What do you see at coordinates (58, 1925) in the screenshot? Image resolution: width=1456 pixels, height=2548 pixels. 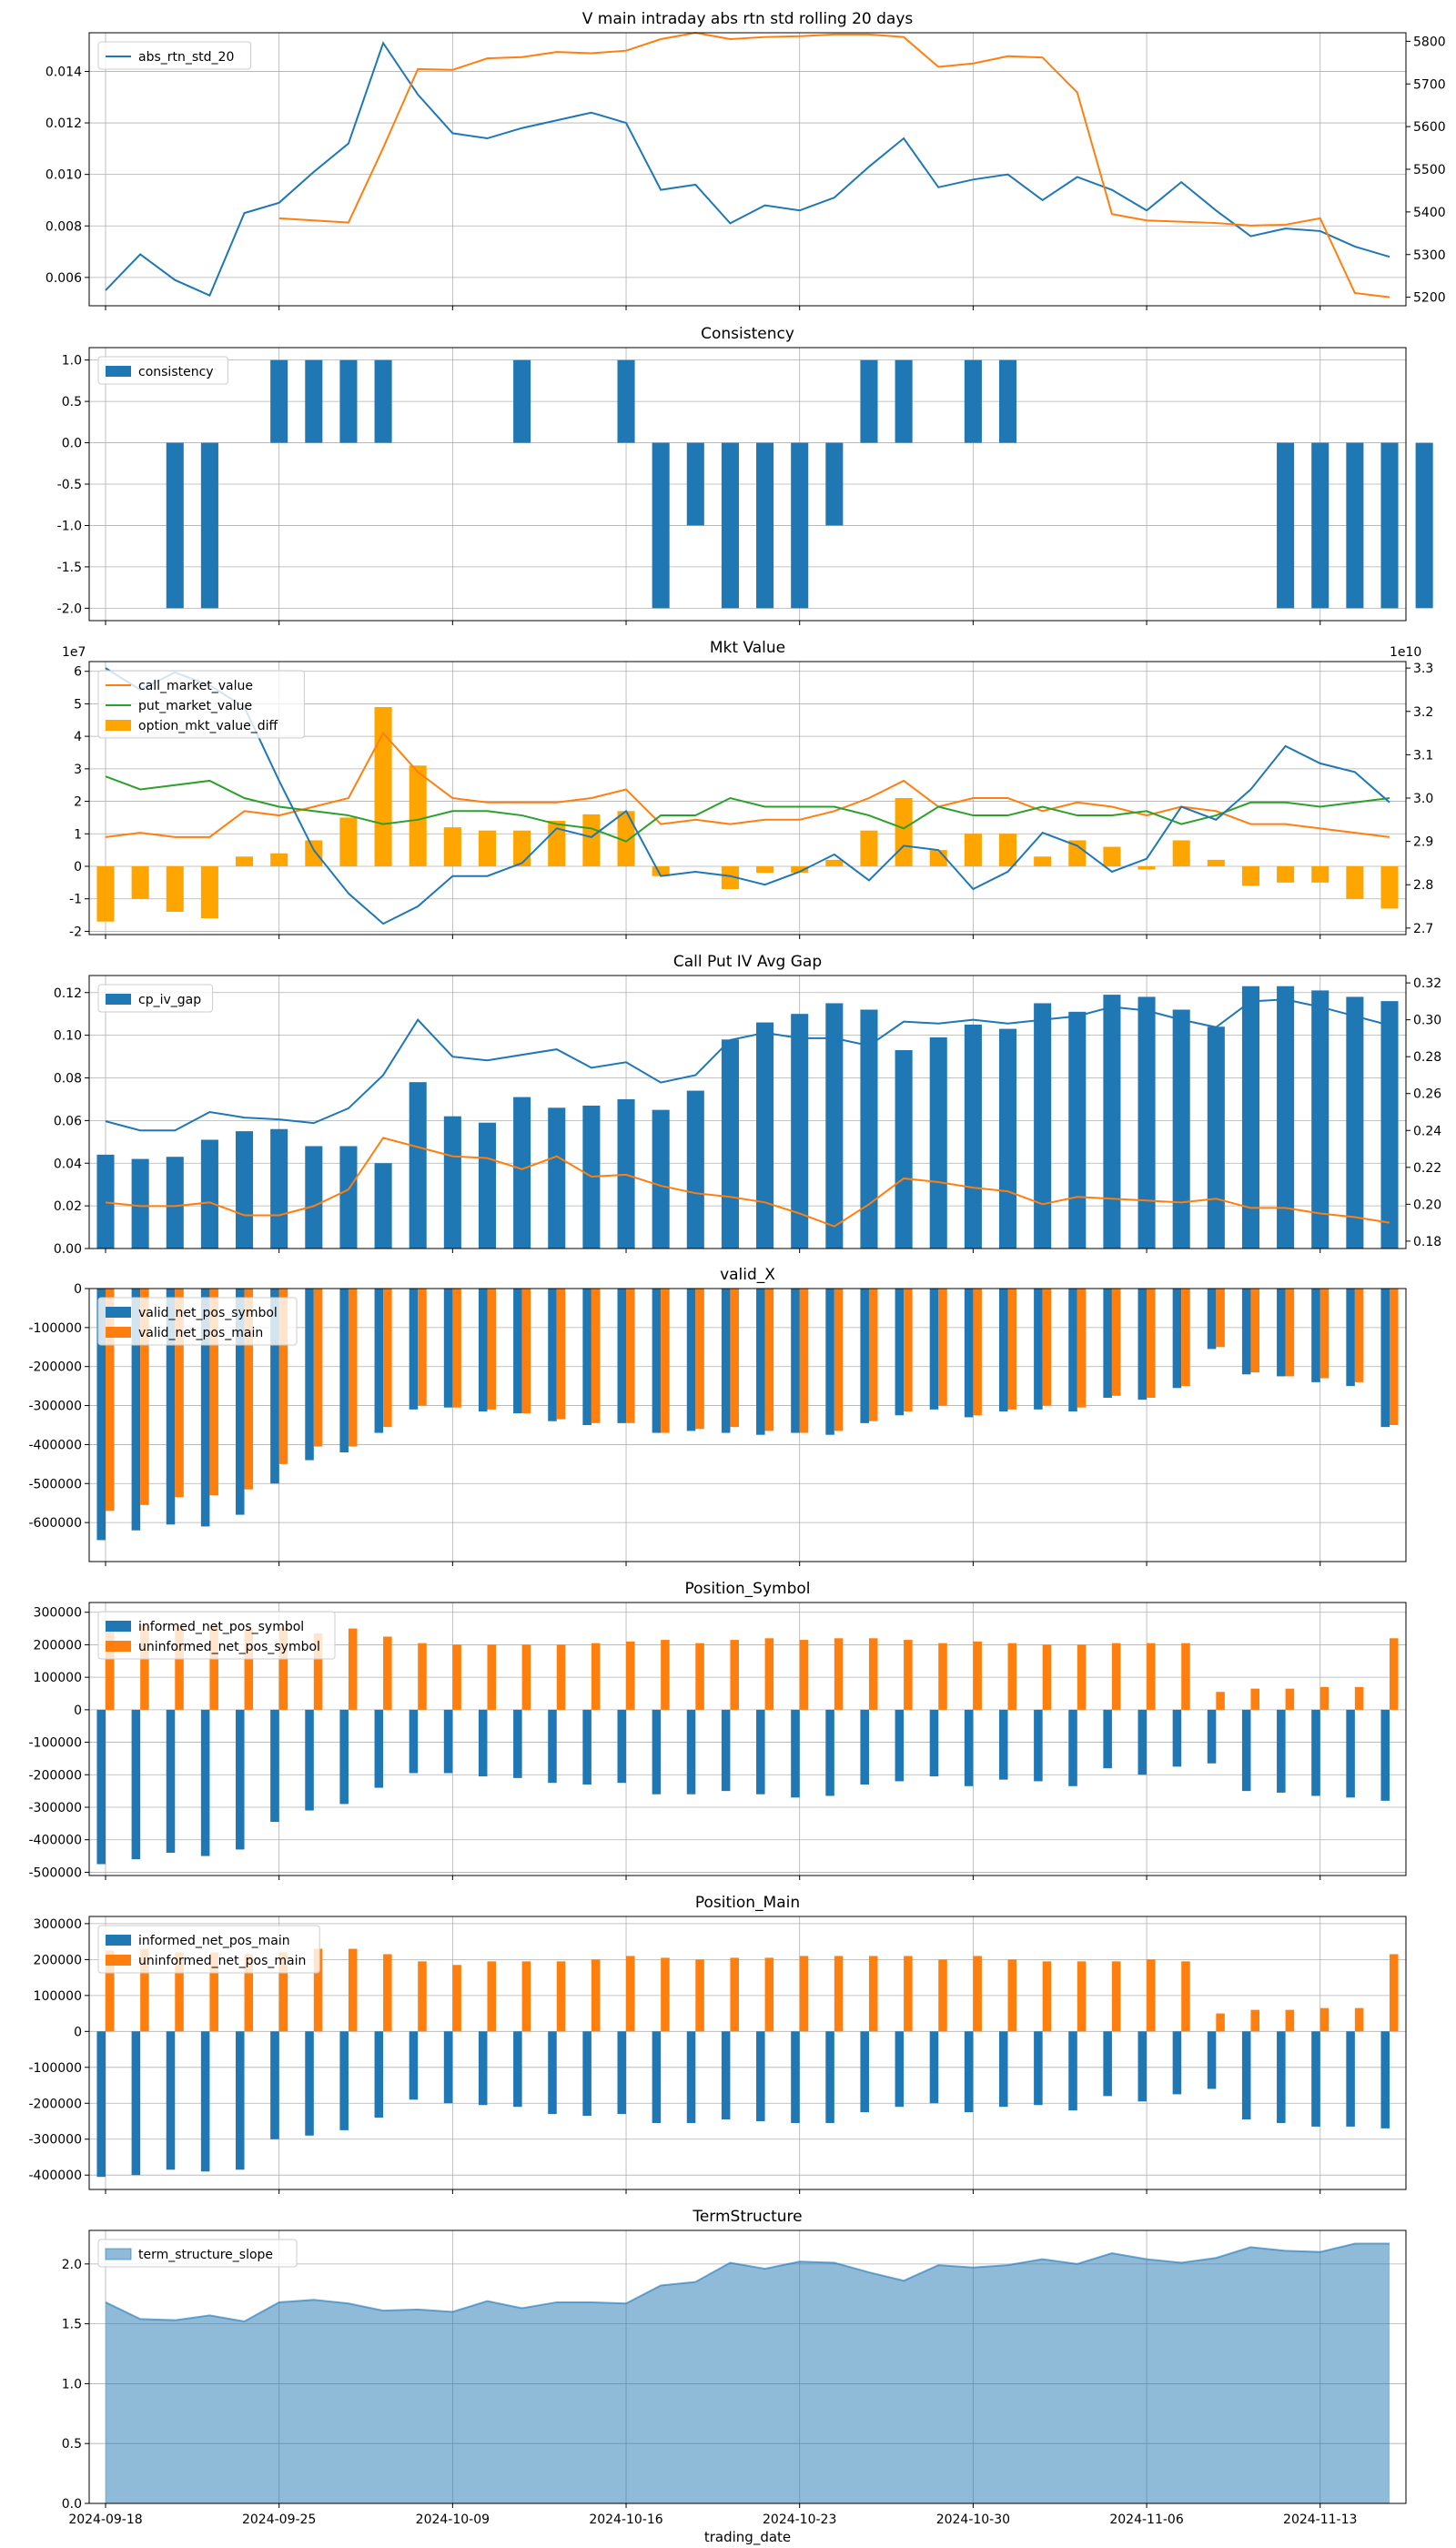 I see `y-tick-label: 300000` at bounding box center [58, 1925].